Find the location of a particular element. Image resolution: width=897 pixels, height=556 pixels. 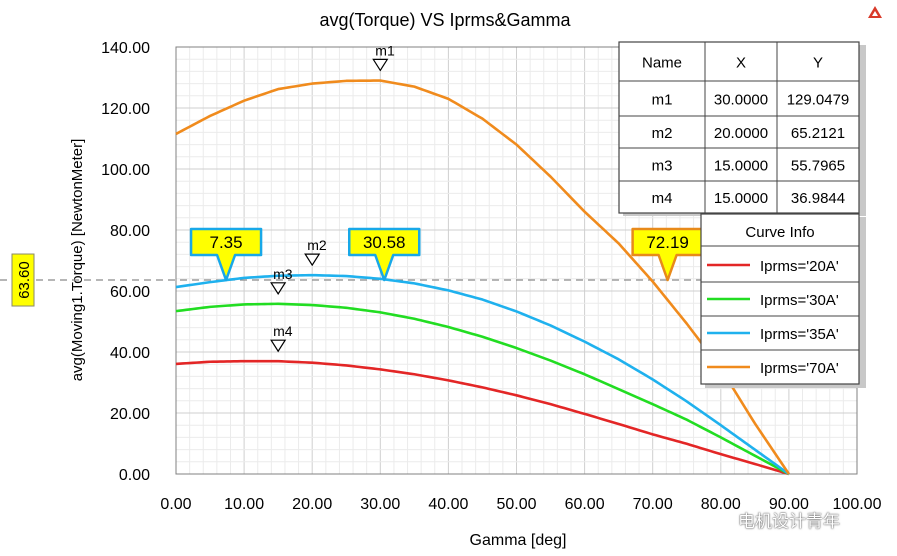

table-header-cell: X is located at coordinates (741, 63).